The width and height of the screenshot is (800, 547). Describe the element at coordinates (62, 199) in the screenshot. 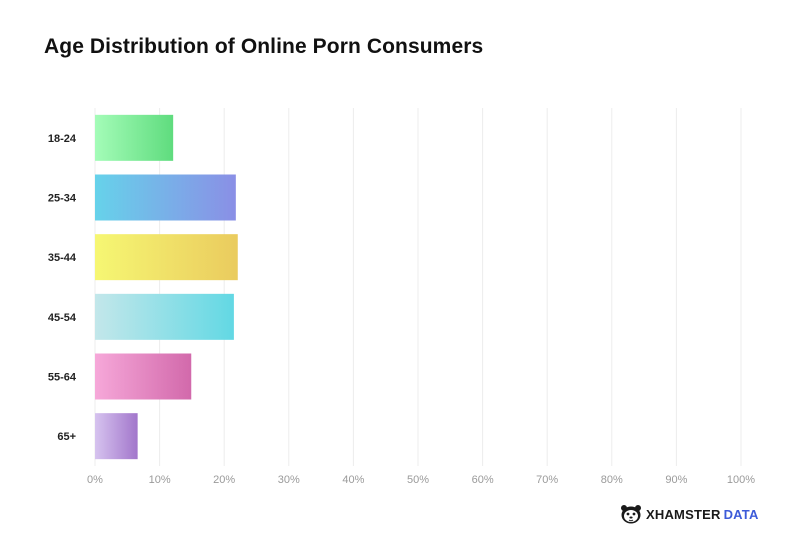

I see `category-label: 25-34` at that location.